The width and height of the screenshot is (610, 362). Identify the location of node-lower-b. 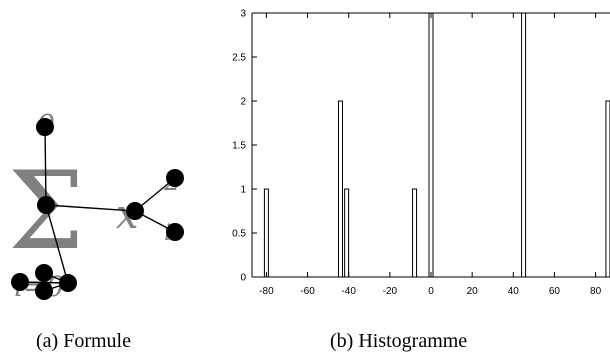
(44, 273).